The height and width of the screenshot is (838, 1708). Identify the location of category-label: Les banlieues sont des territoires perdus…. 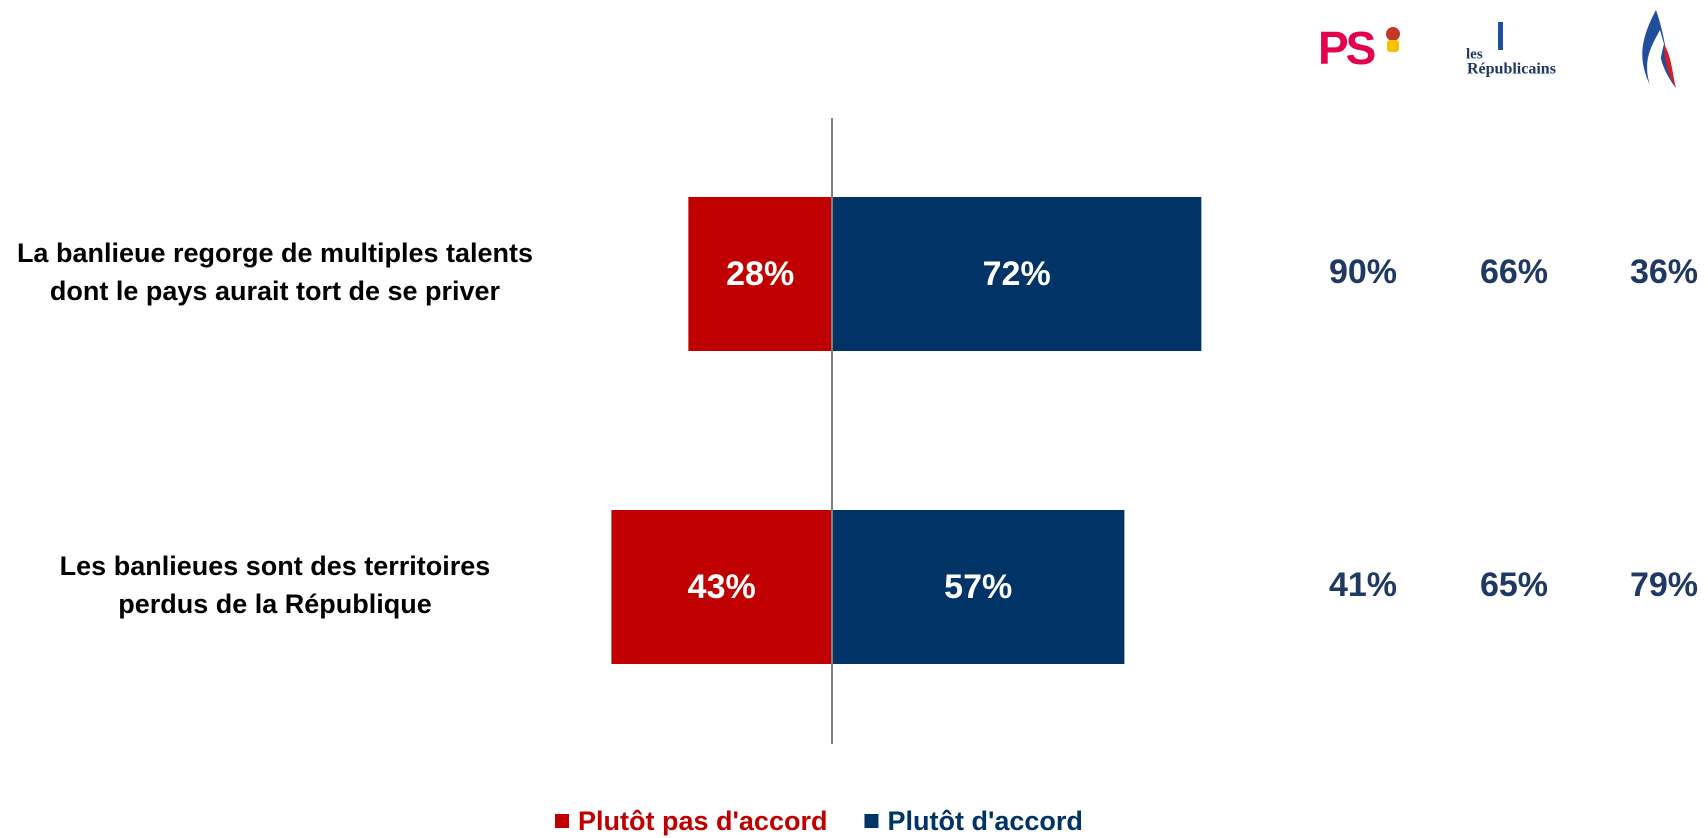
(275, 585).